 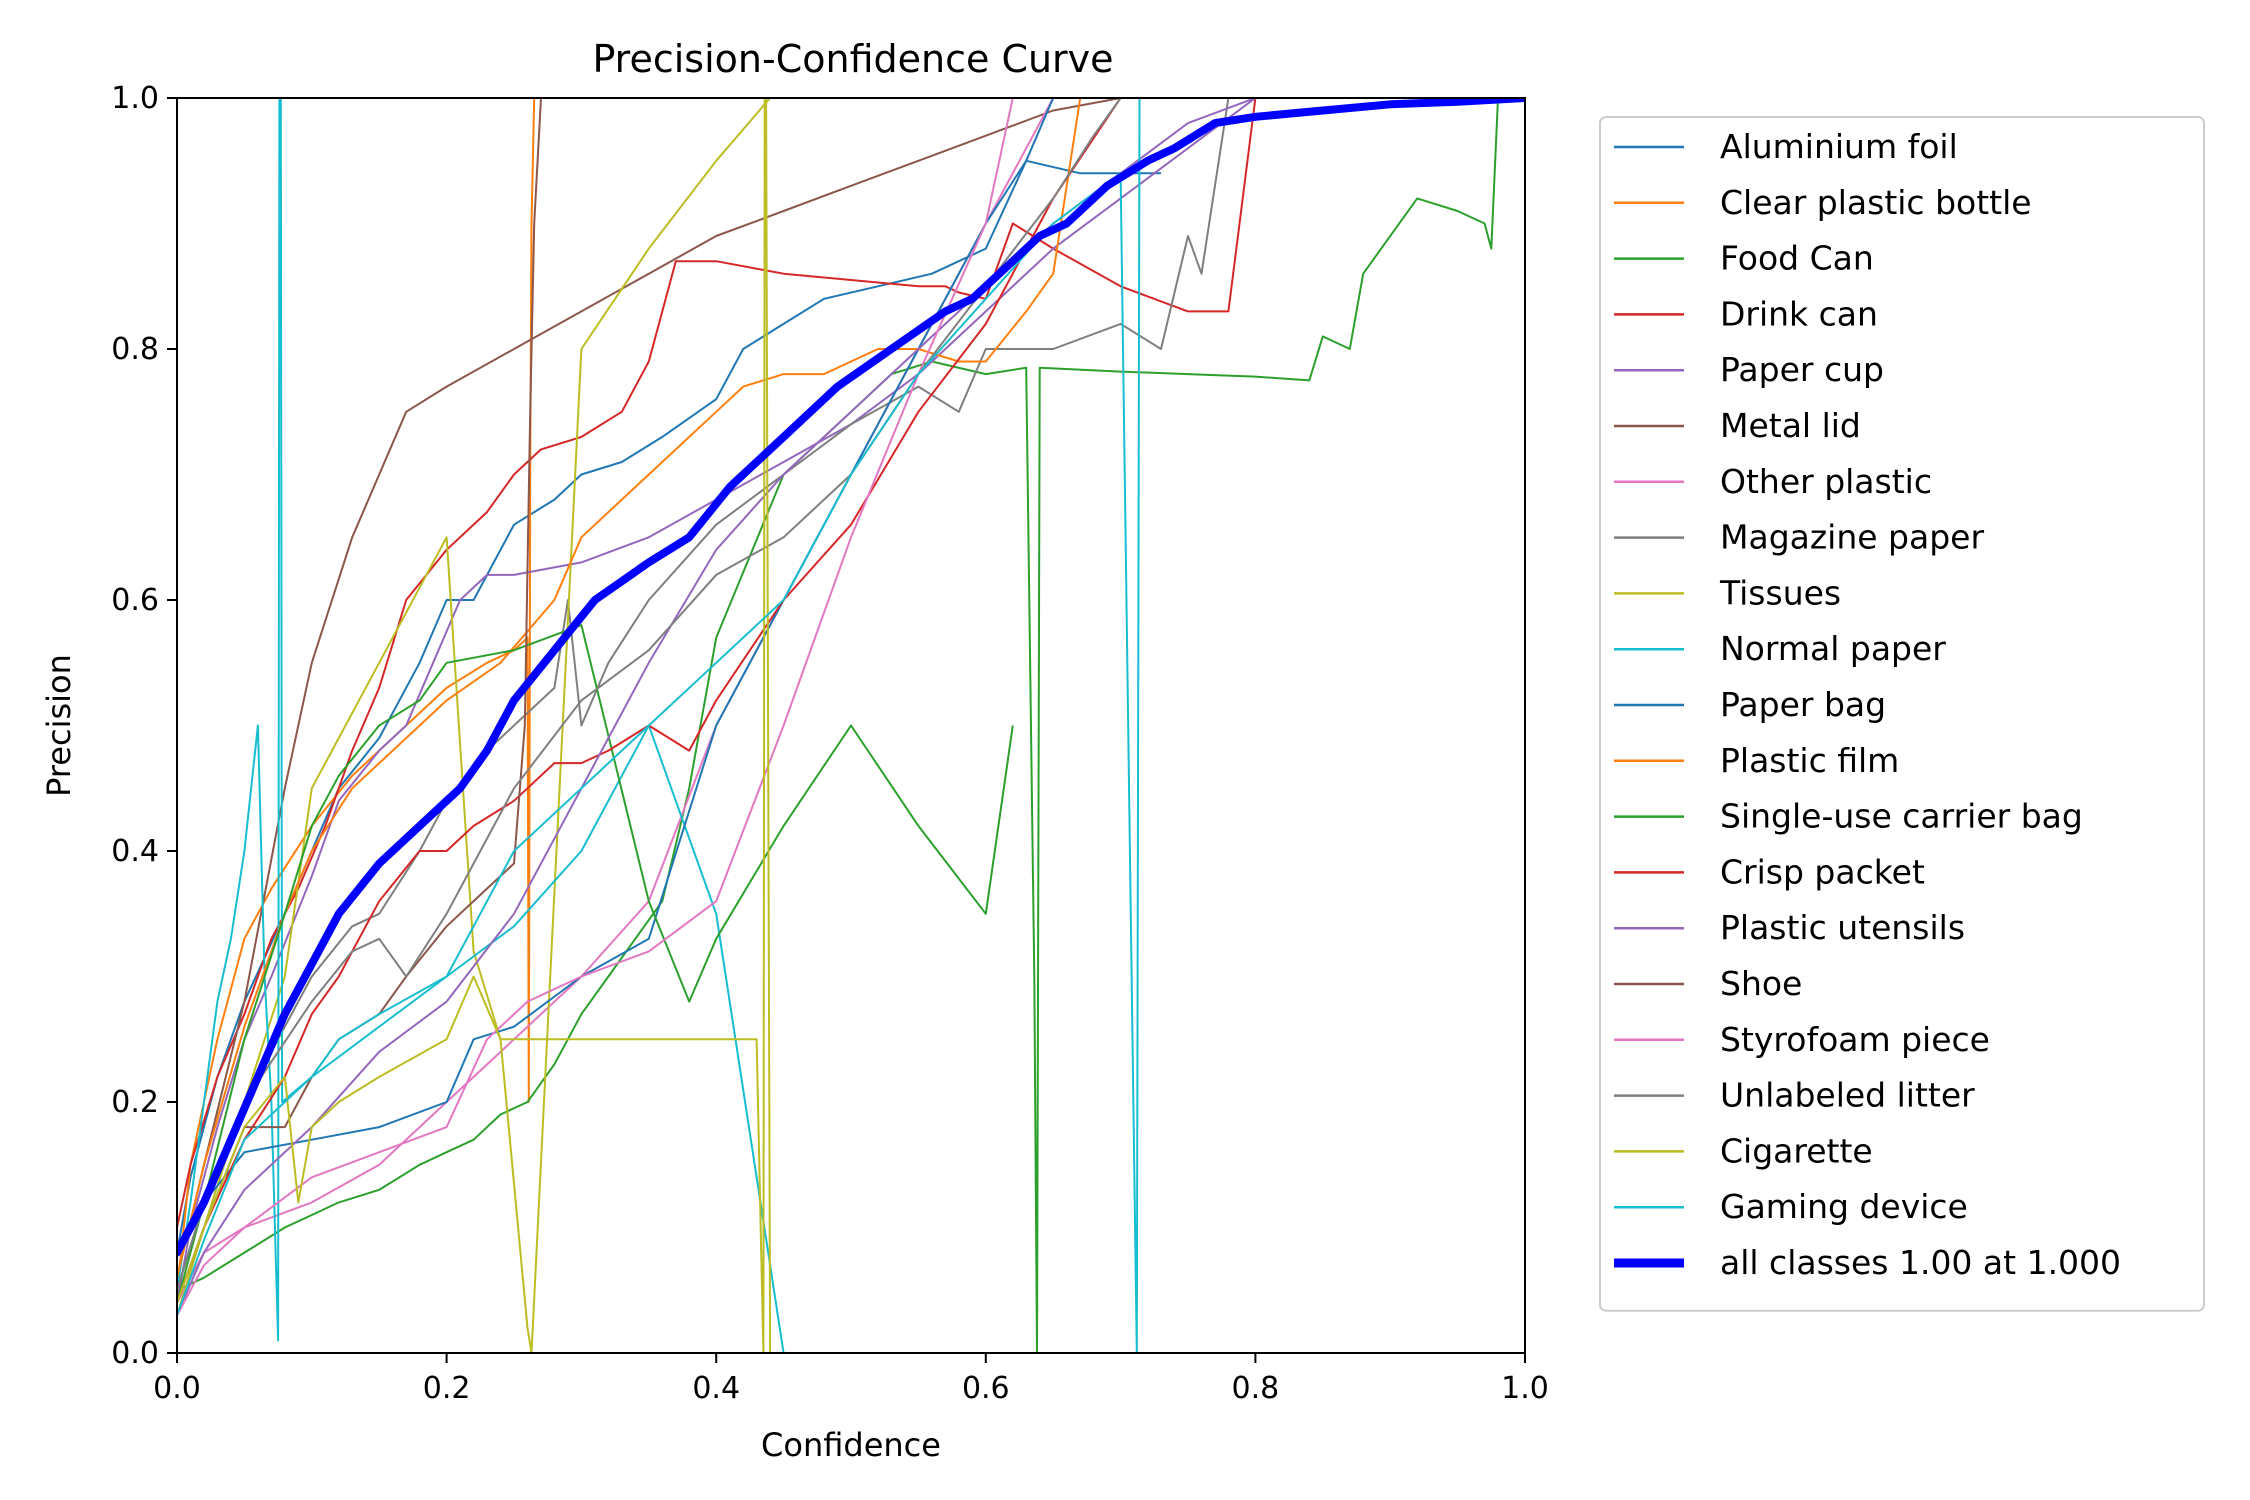 I want to click on y-axis-title: Precision, so click(x=59, y=725).